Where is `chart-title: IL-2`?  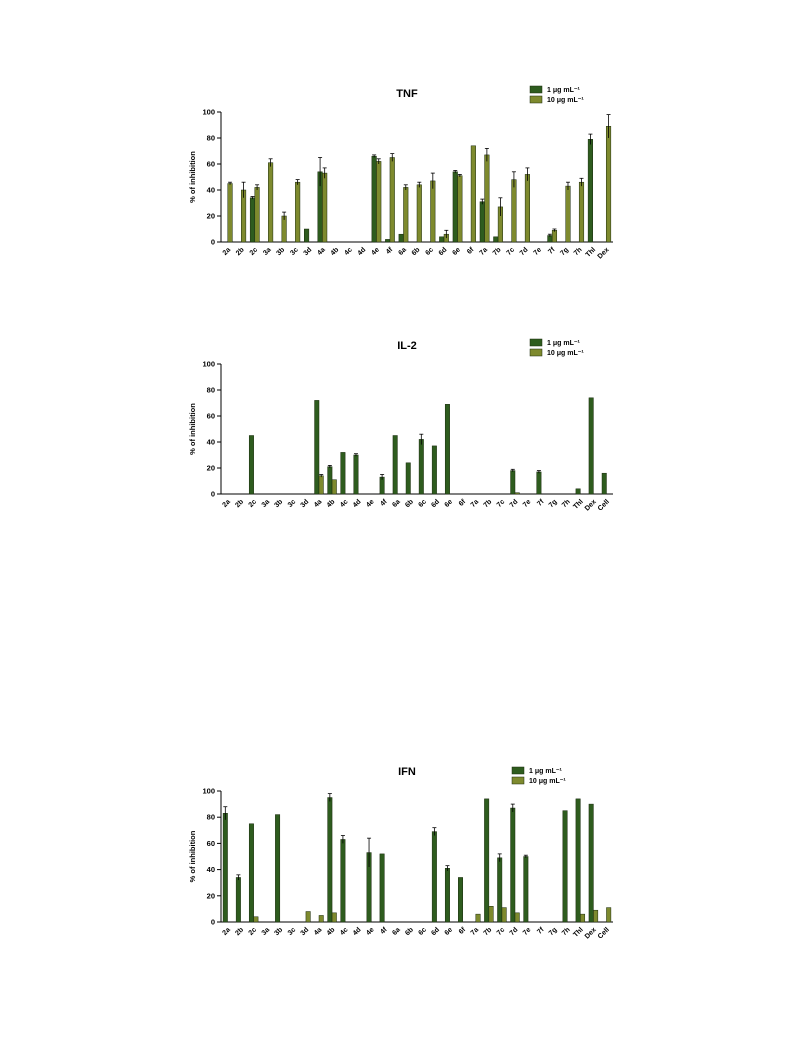
chart-title: IL-2 is located at coordinates (407, 346).